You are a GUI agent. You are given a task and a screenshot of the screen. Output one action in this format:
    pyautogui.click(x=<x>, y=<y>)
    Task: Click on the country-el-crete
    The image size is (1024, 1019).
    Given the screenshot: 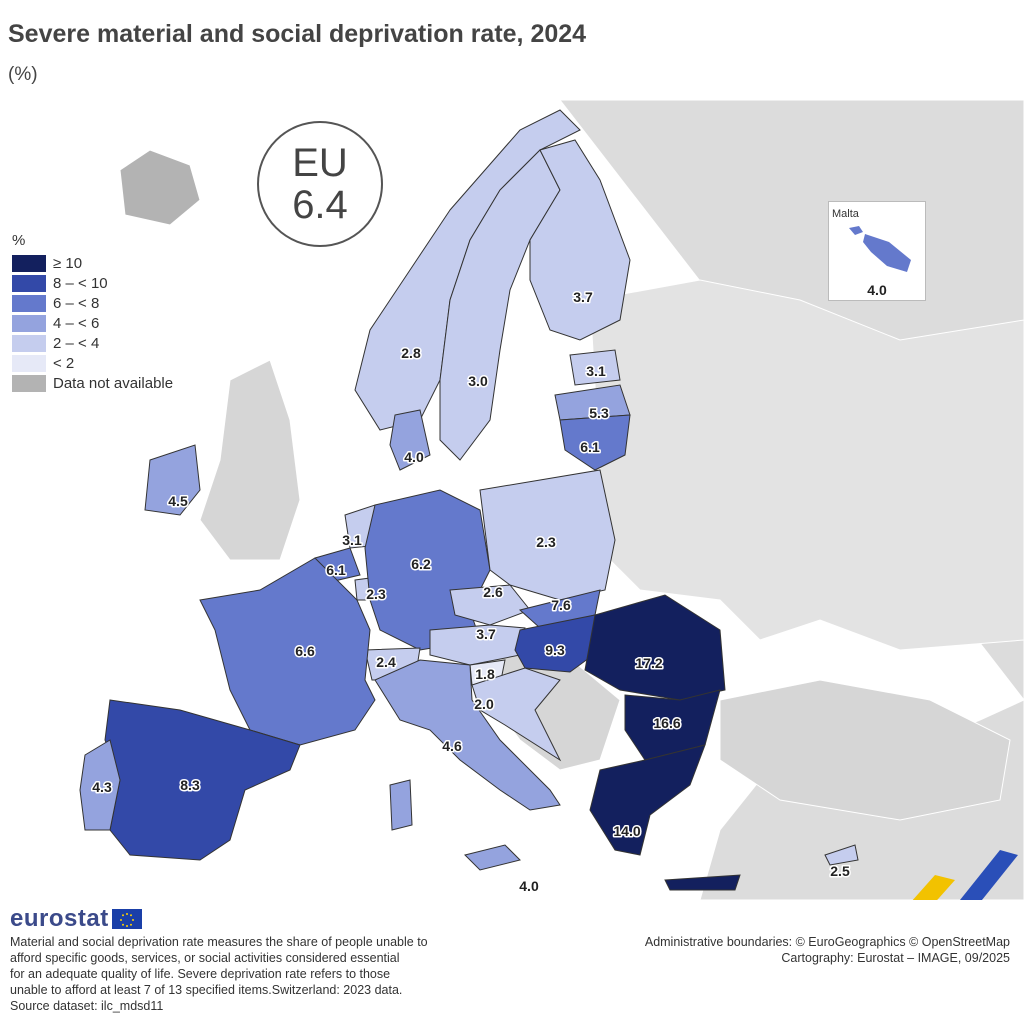 What is the action you would take?
    pyautogui.click(x=702, y=882)
    